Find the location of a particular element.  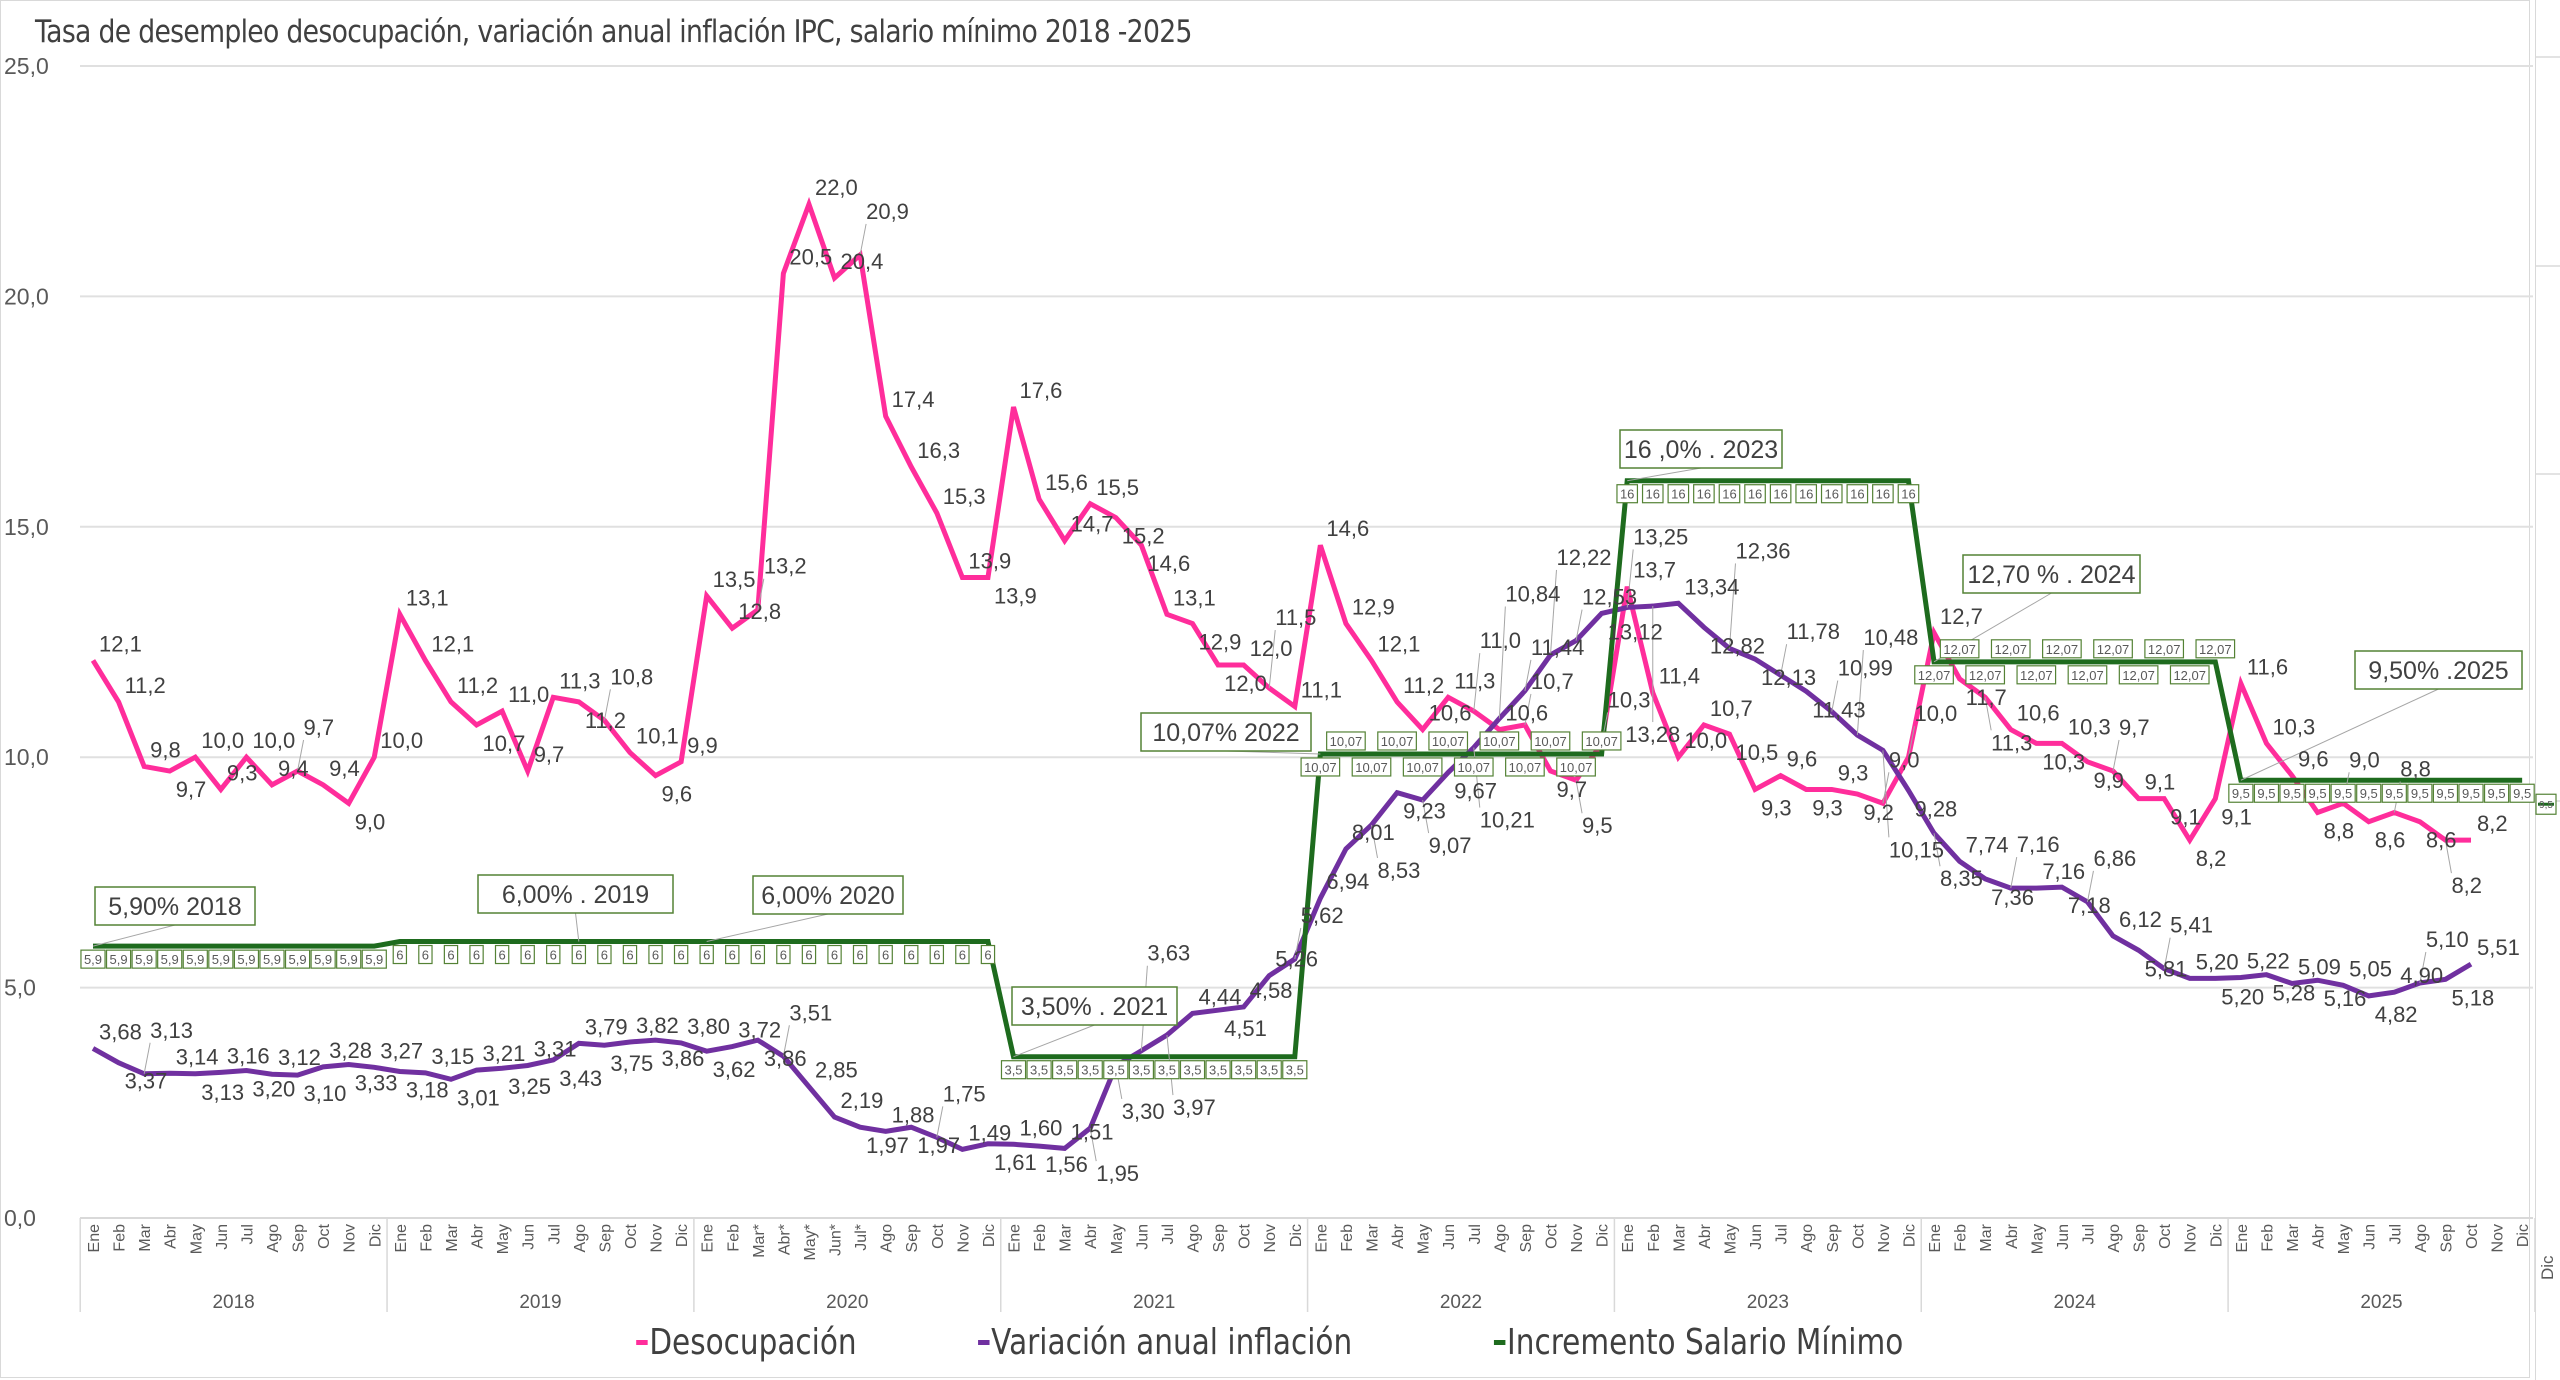

salario-label-text: 9,5 is located at coordinates (2497, 793).